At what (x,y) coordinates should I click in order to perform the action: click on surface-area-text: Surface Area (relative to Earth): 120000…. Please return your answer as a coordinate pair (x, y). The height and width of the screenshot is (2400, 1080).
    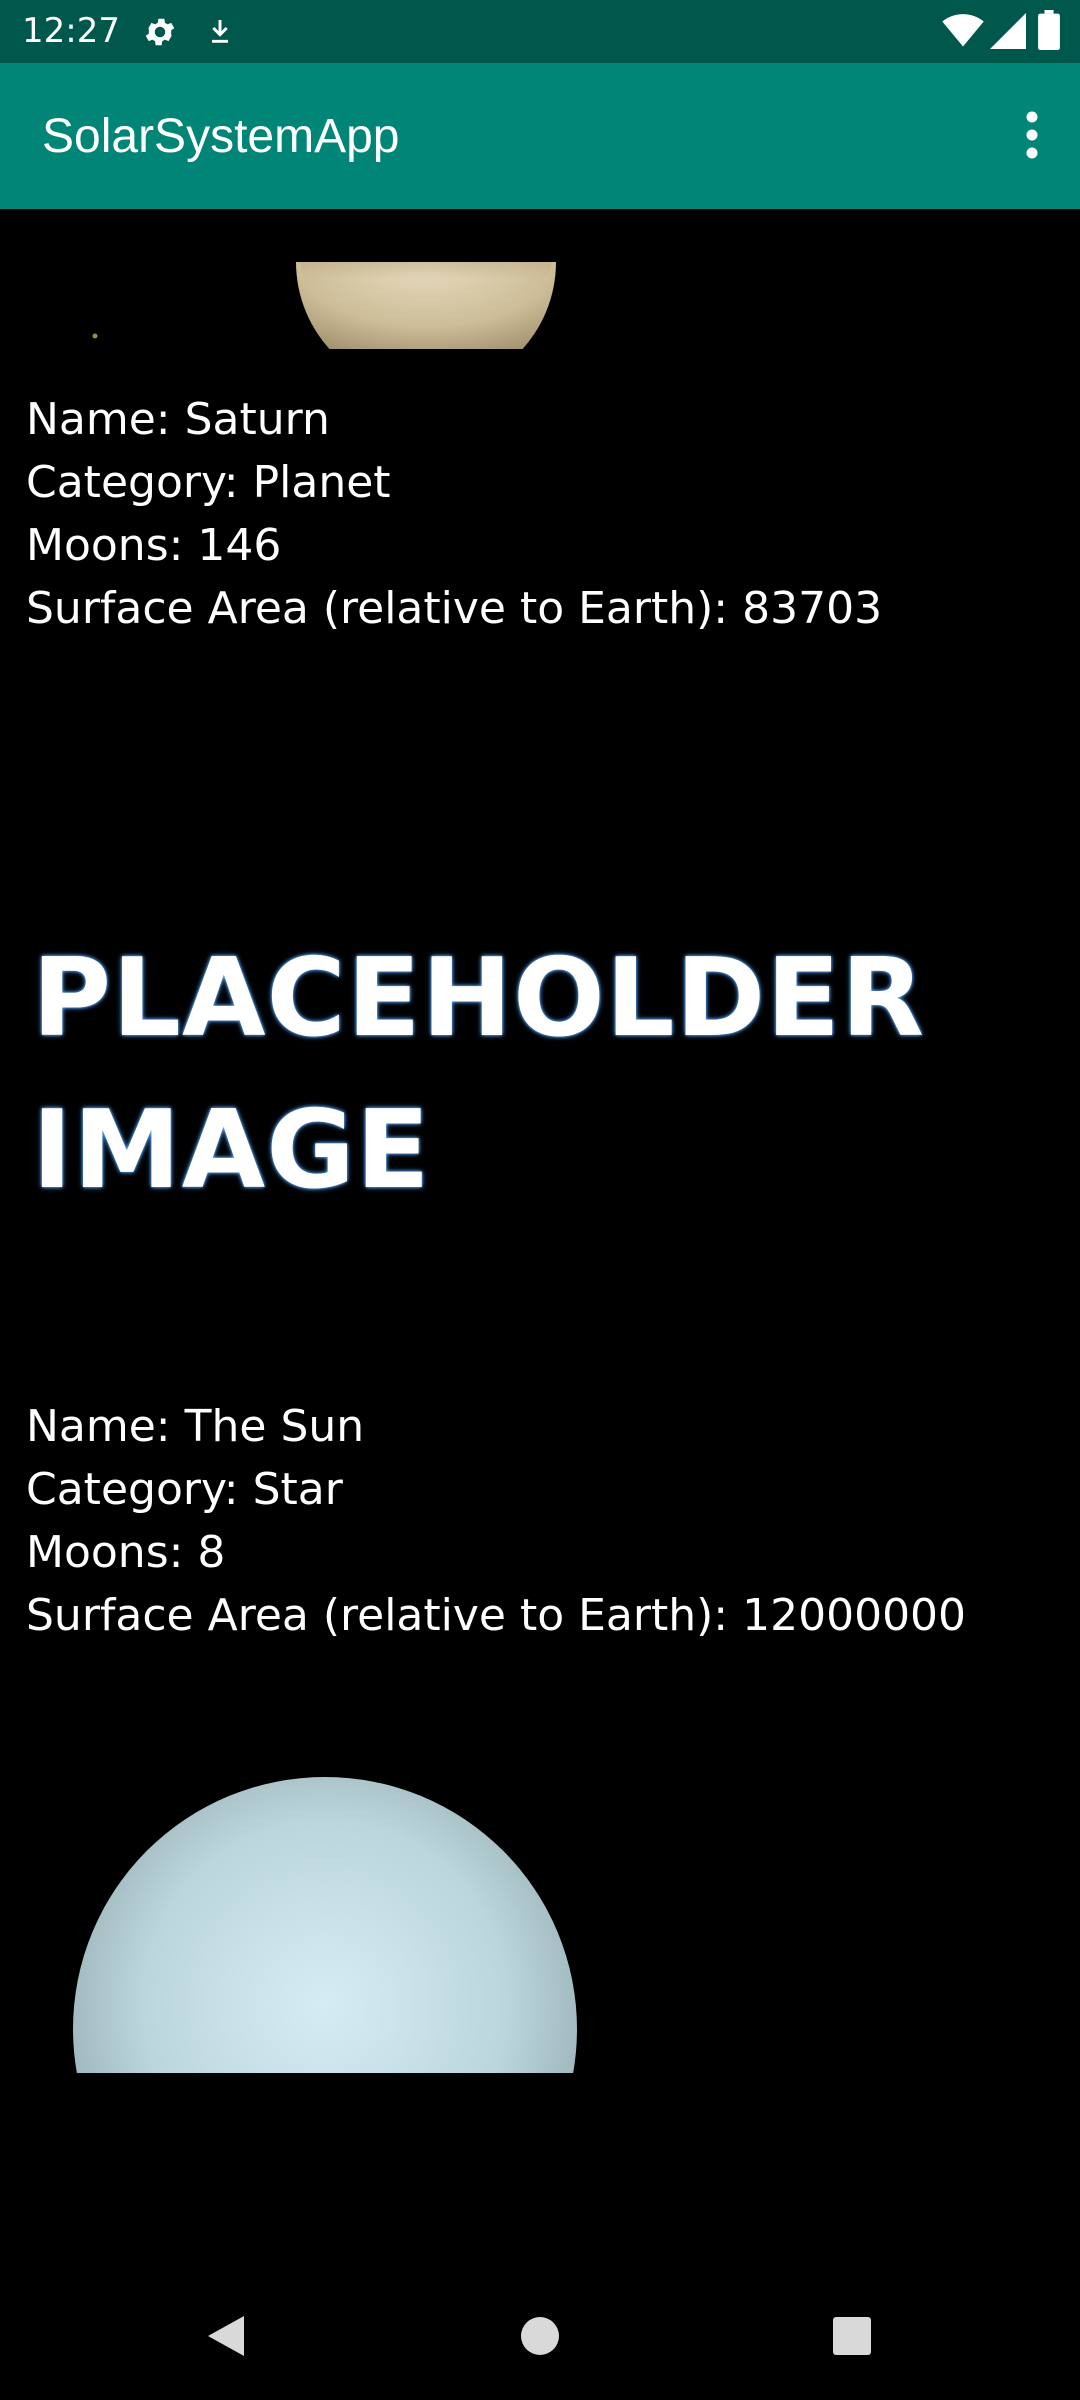
    Looking at the image, I should click on (496, 1615).